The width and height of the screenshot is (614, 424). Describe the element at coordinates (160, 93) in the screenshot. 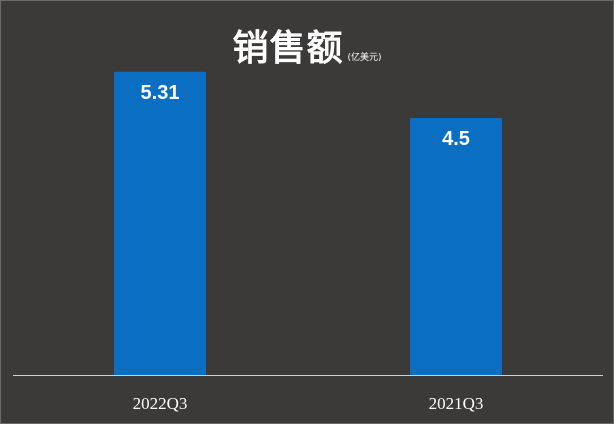

I see `data-label-2022Q3: 5.31` at that location.